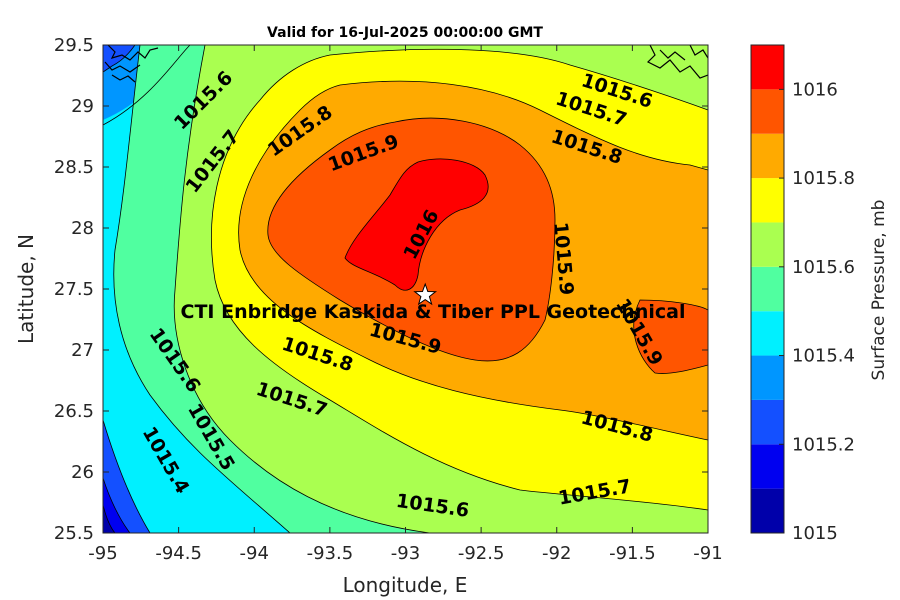 The image size is (900, 600). What do you see at coordinates (74, 533) in the screenshot?
I see `y-tick-label: 25.5` at bounding box center [74, 533].